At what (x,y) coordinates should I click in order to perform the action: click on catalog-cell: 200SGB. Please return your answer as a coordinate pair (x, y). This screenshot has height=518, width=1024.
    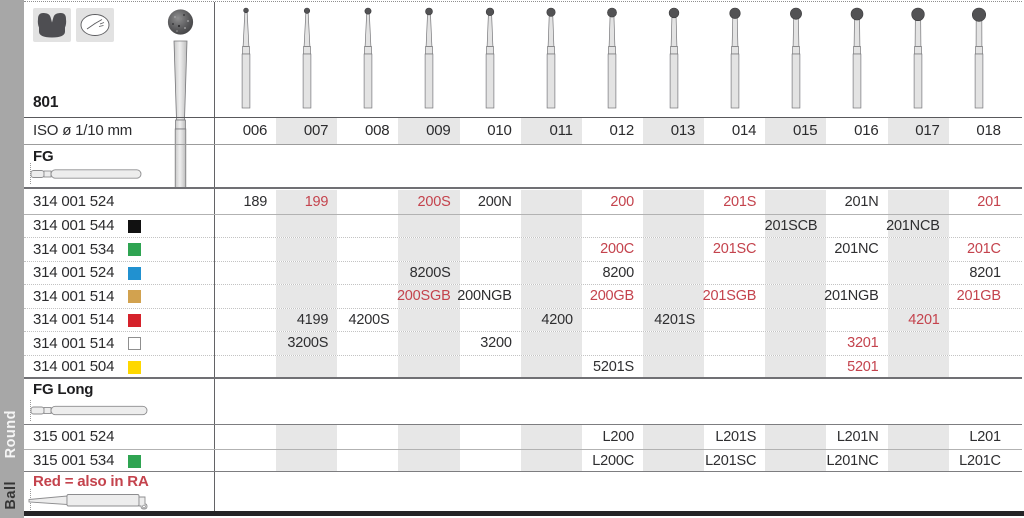
    Looking at the image, I should click on (428, 296).